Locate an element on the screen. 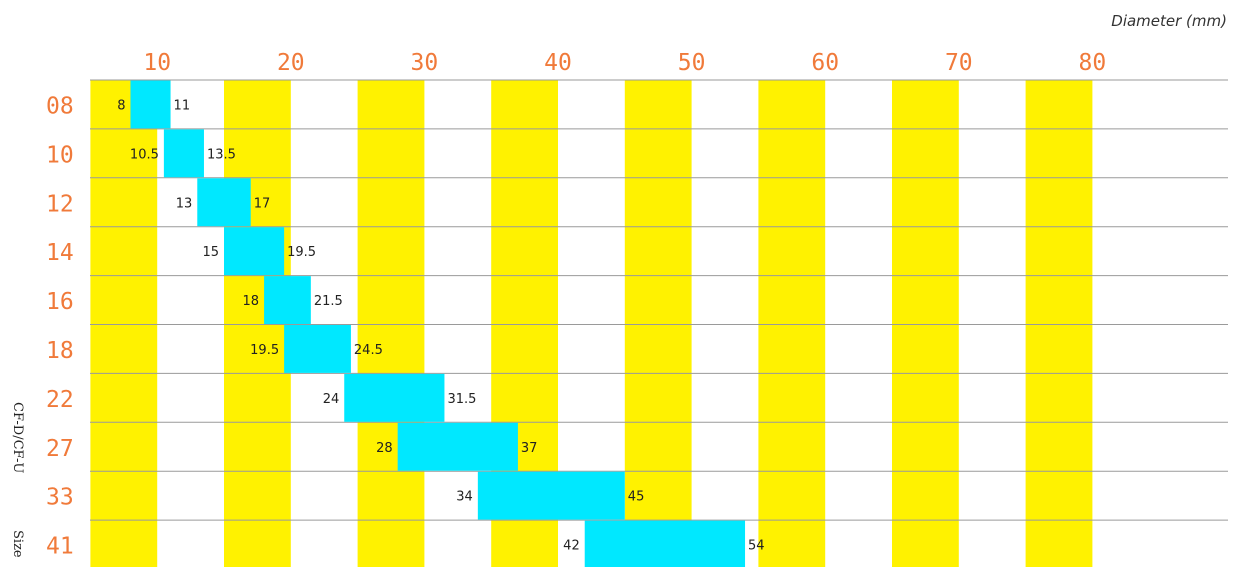  min-label-27: 28 is located at coordinates (384, 448).